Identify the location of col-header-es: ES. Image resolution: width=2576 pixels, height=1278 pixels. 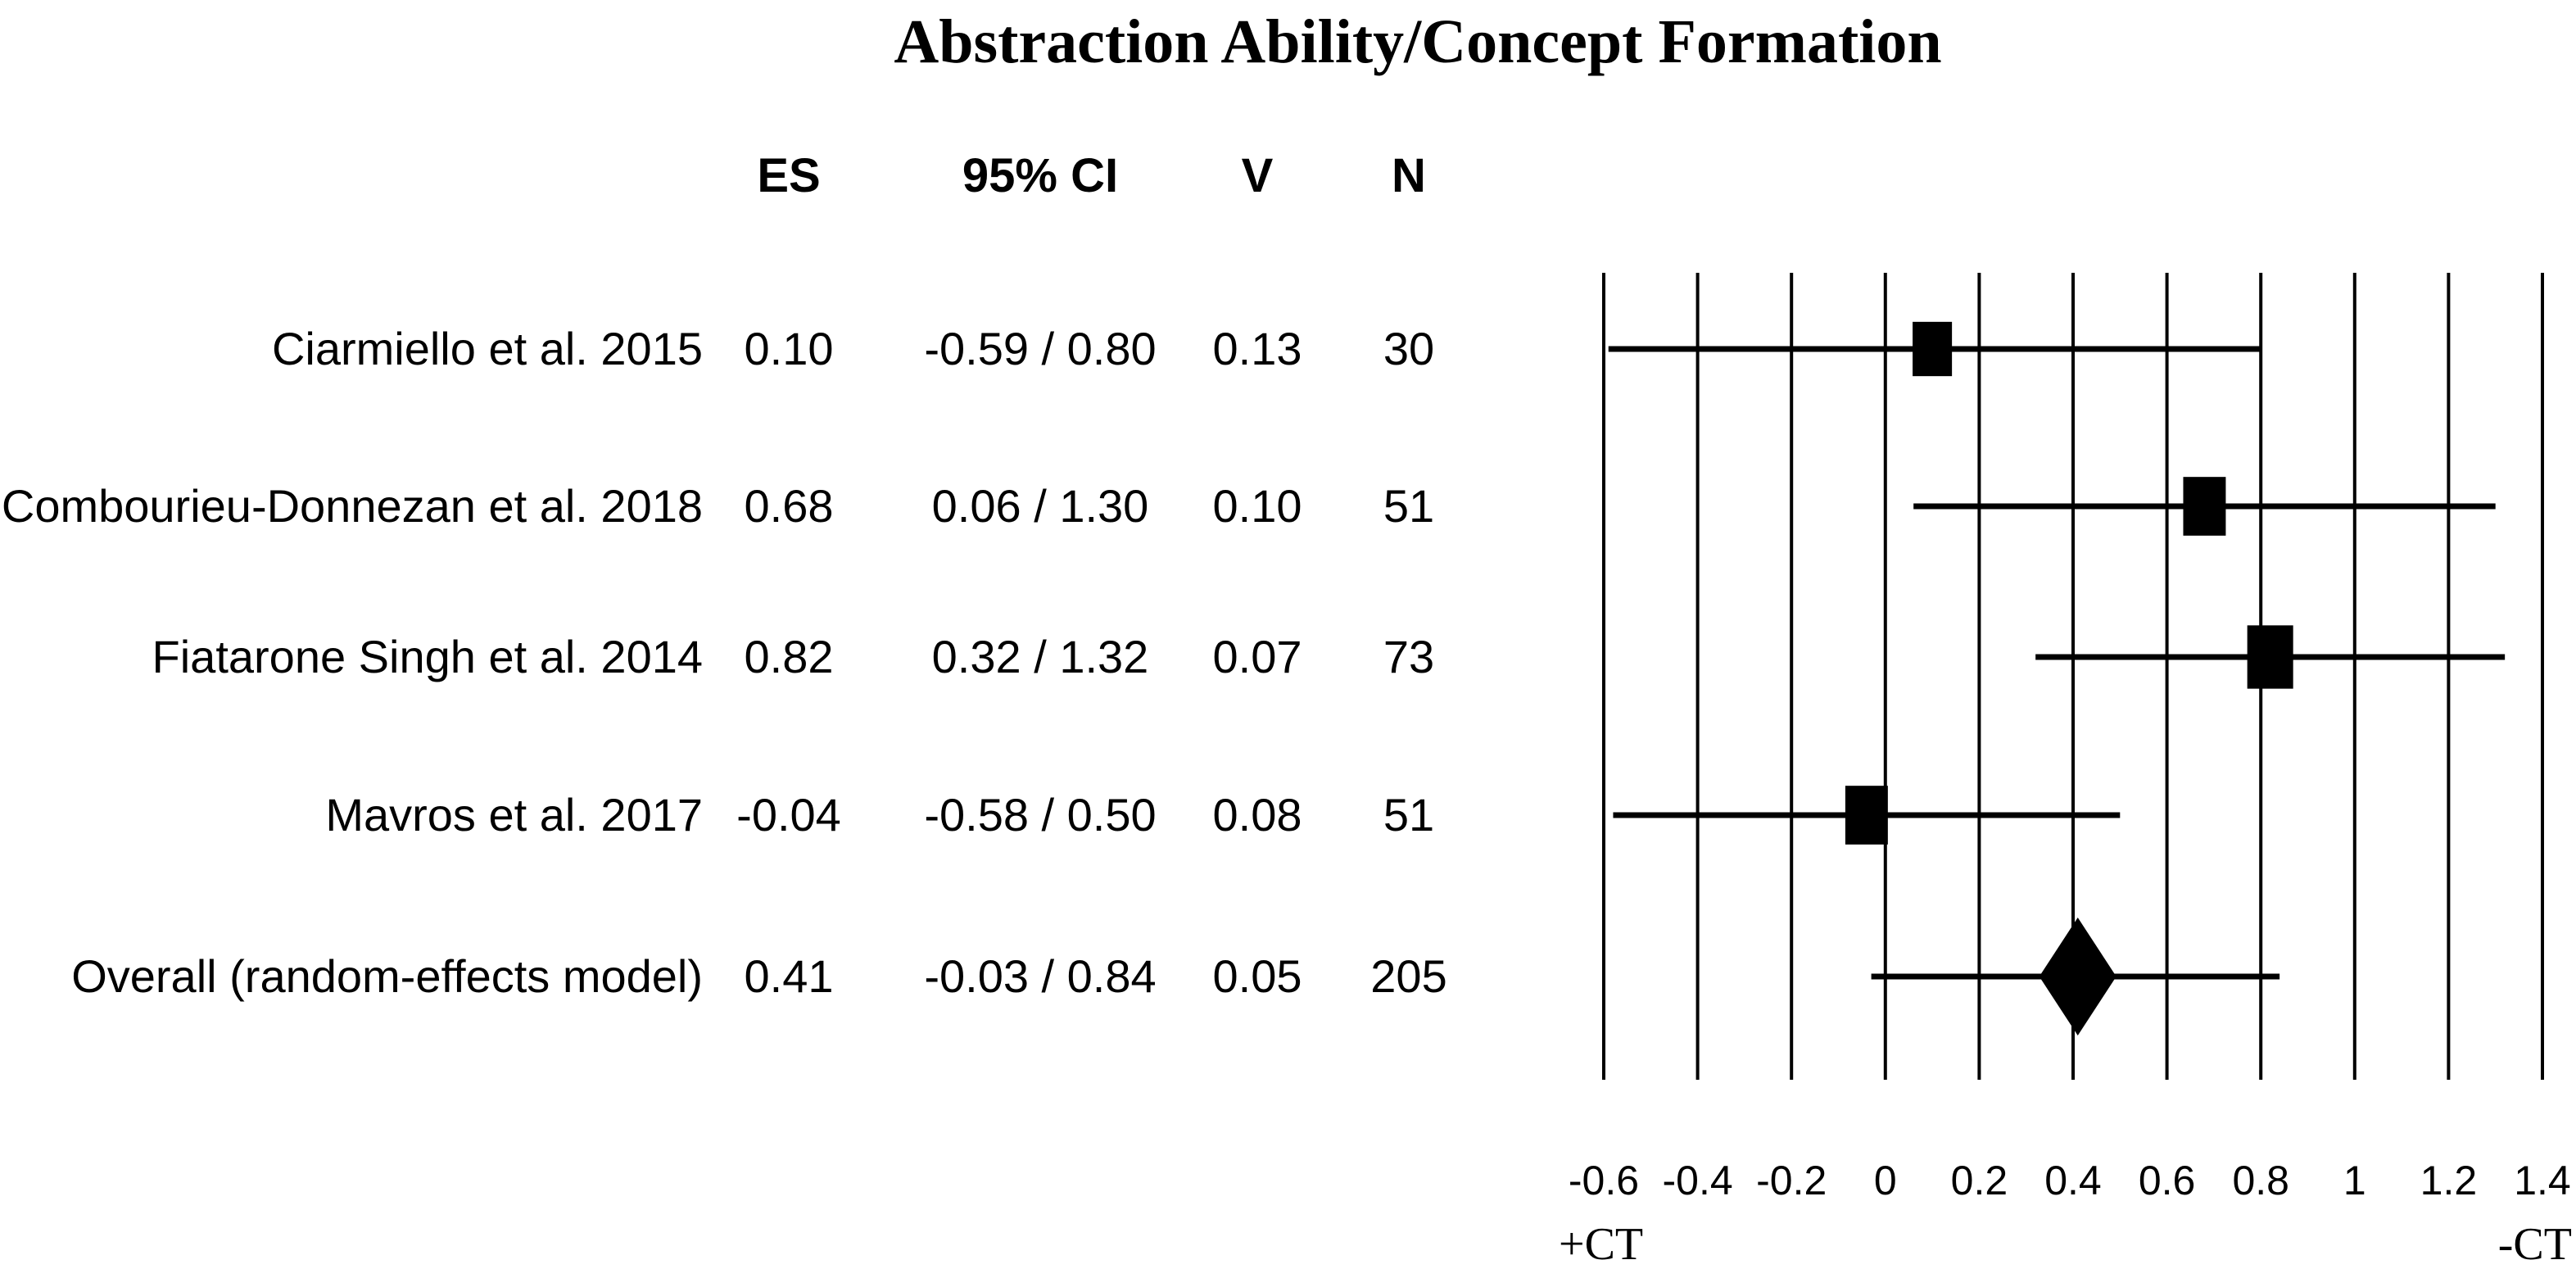
(789, 175).